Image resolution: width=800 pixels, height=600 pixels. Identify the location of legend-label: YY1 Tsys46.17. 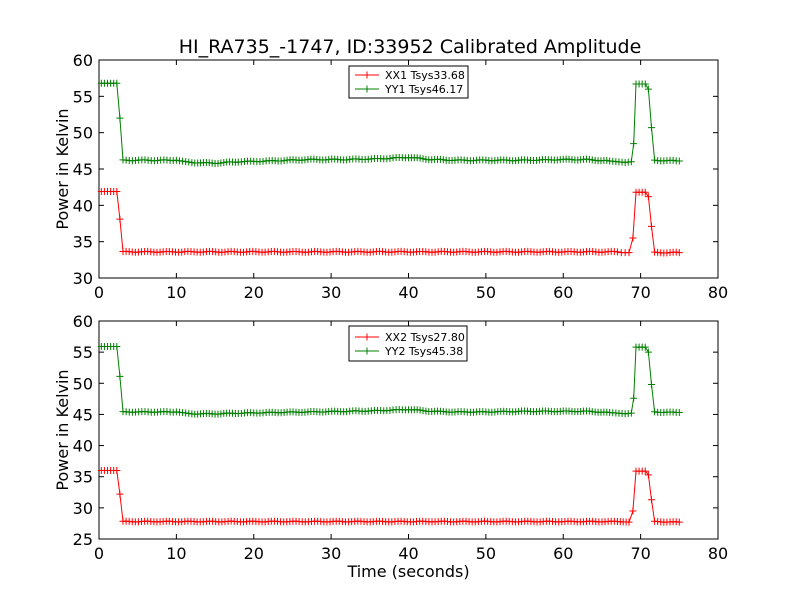
(423, 89).